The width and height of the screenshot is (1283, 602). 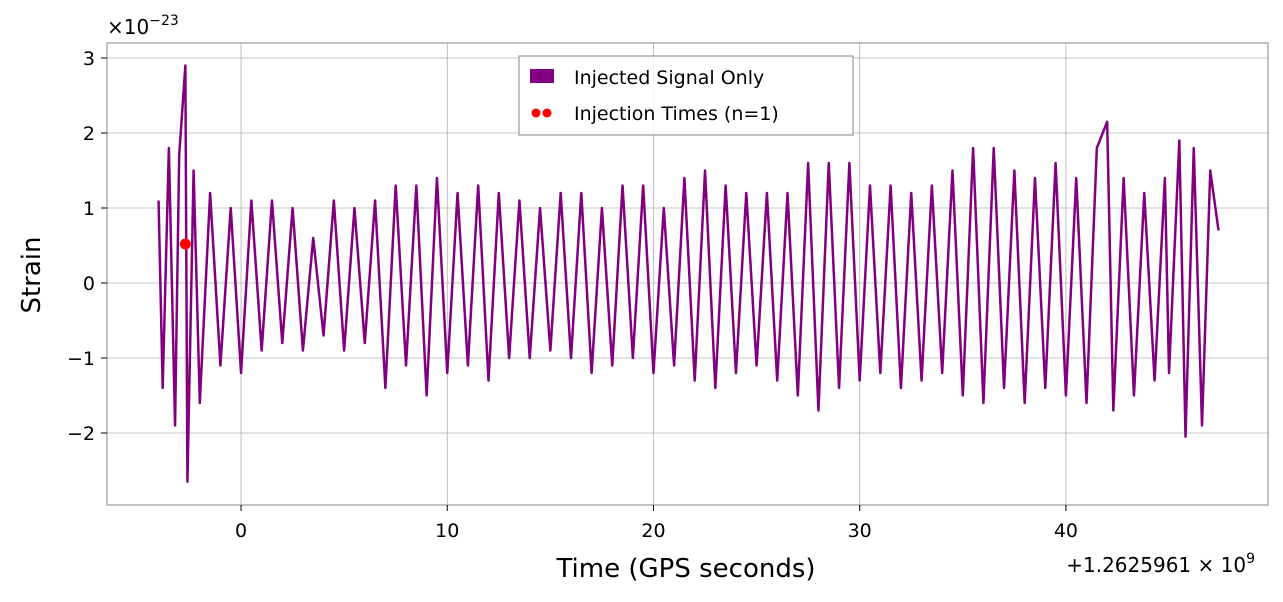 What do you see at coordinates (89, 284) in the screenshot?
I see `y-tick-label: 0` at bounding box center [89, 284].